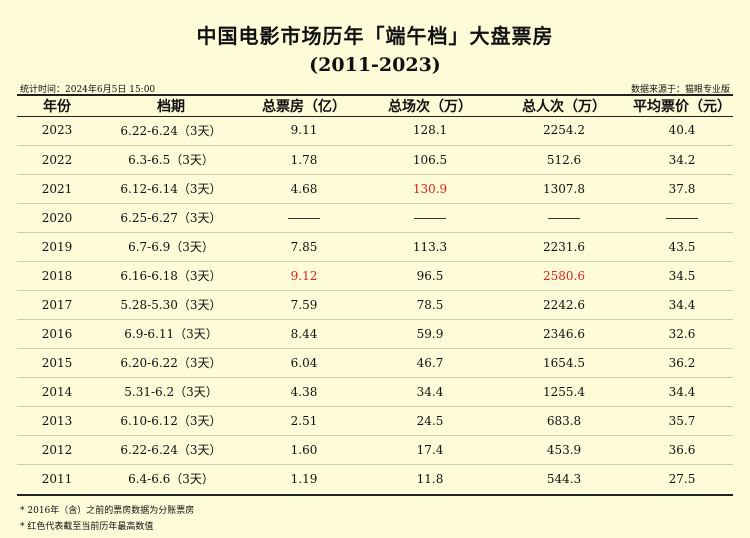 This screenshot has height=538, width=750. What do you see at coordinates (682, 189) in the screenshot?
I see `cell-avg-price: 37.8` at bounding box center [682, 189].